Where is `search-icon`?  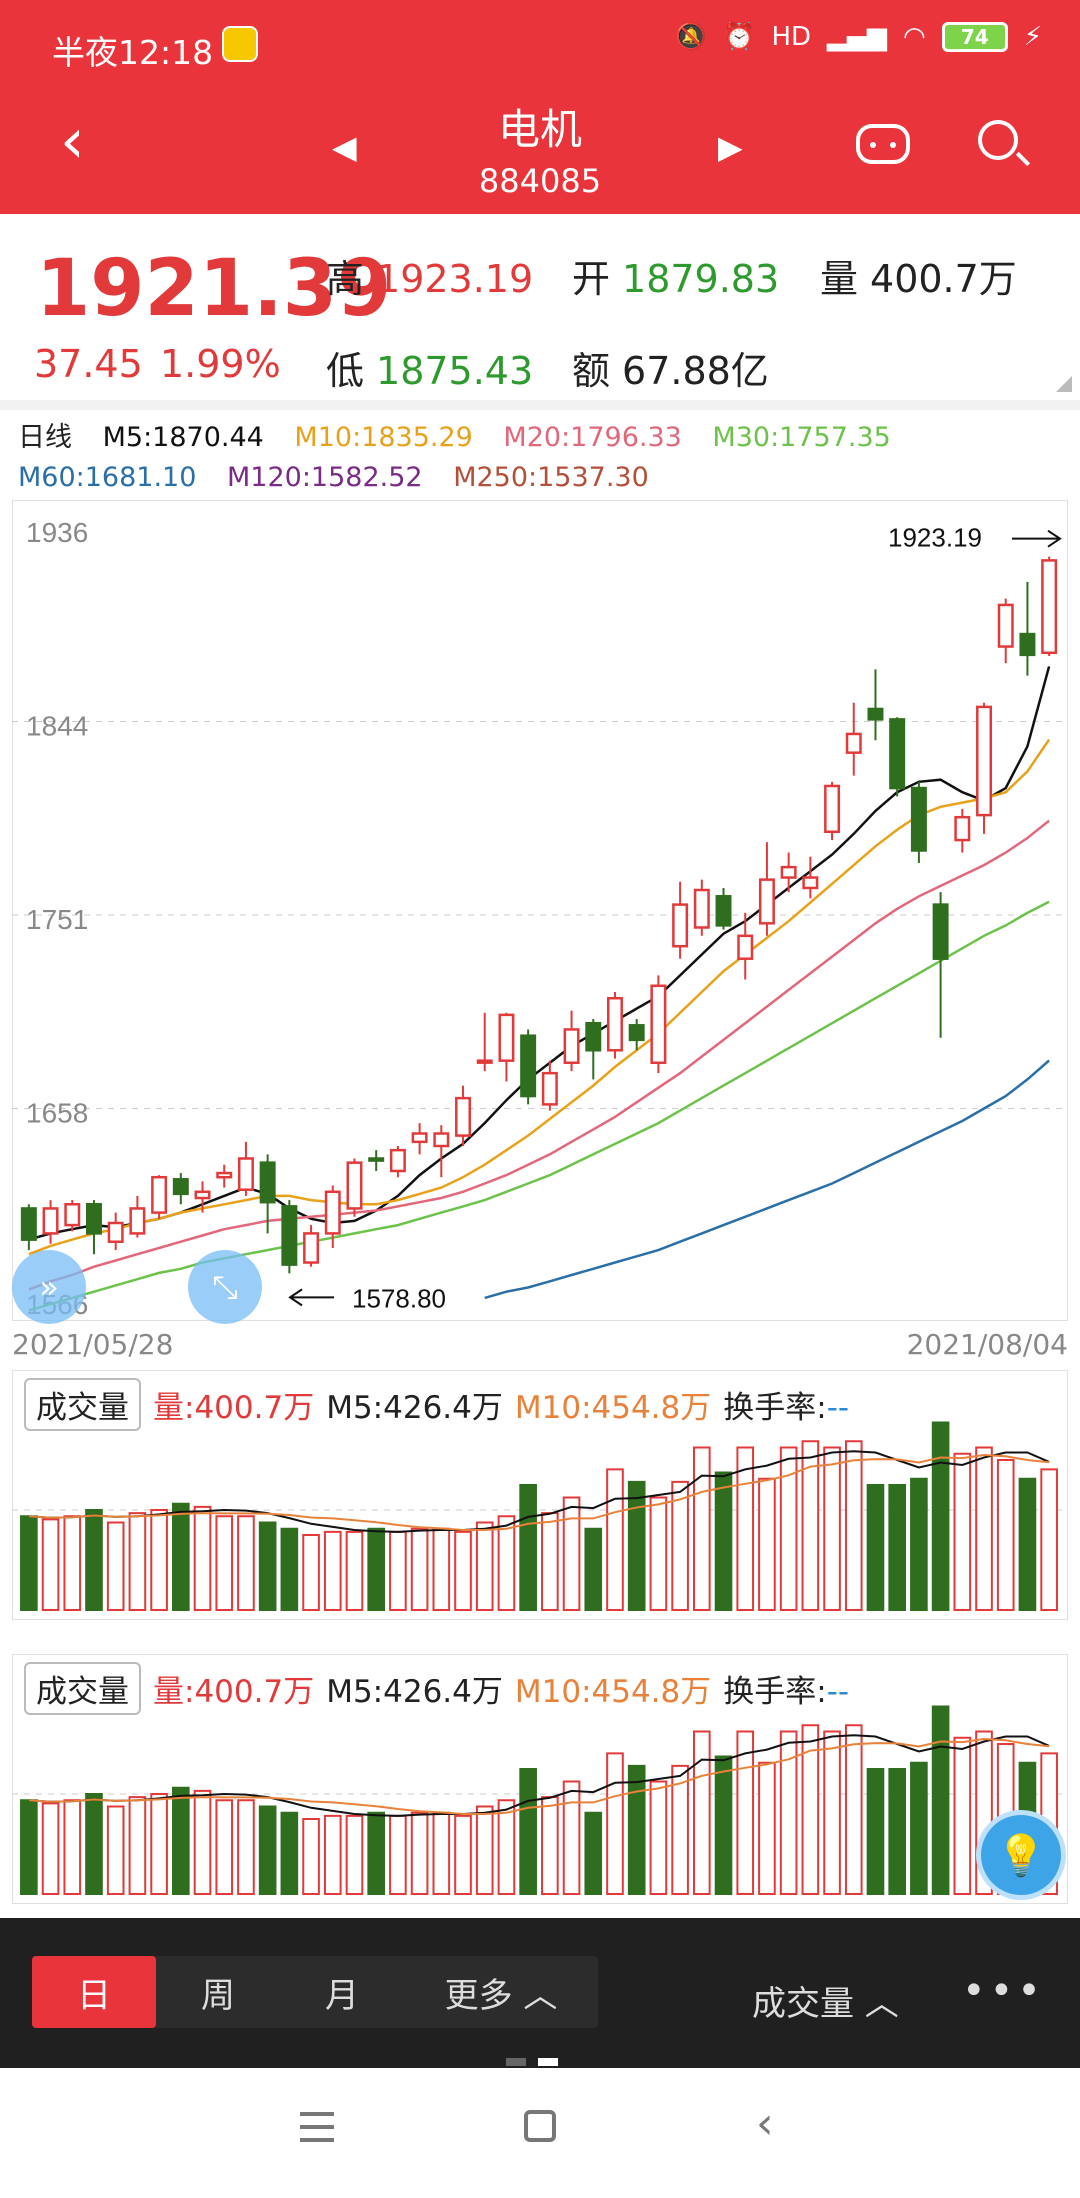
search-icon is located at coordinates (998, 140).